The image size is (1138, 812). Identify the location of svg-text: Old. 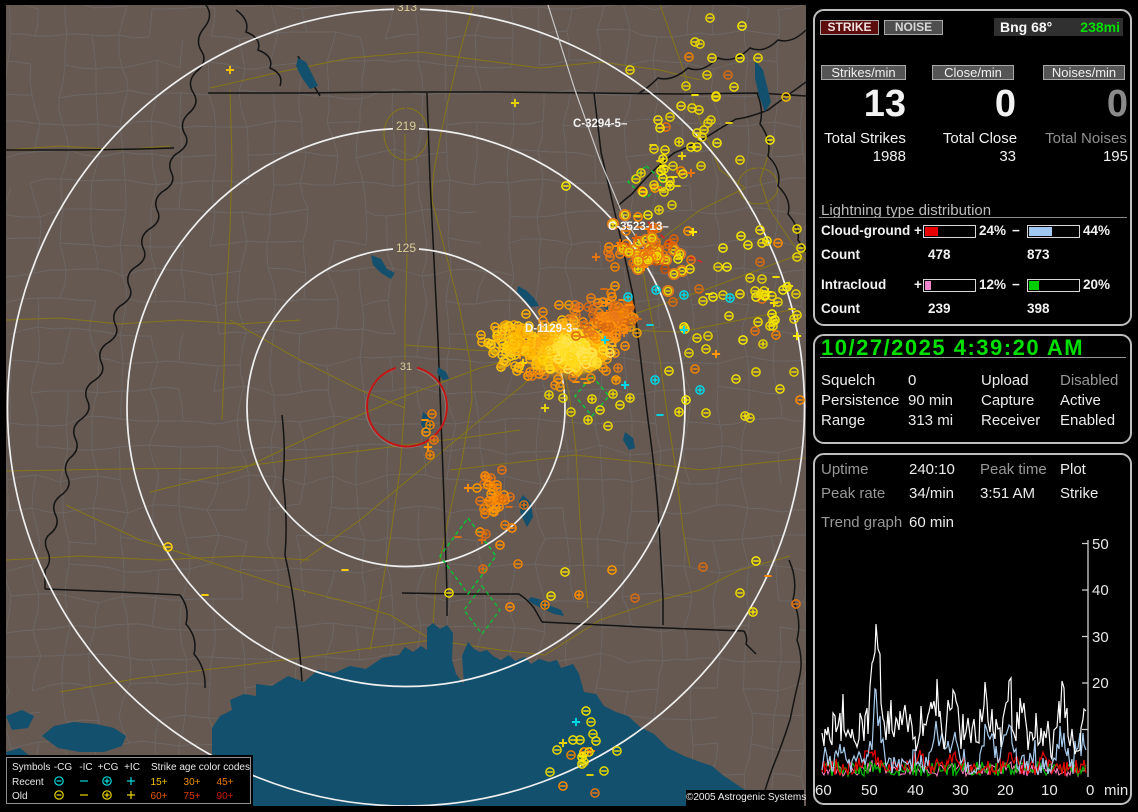
(20, 796).